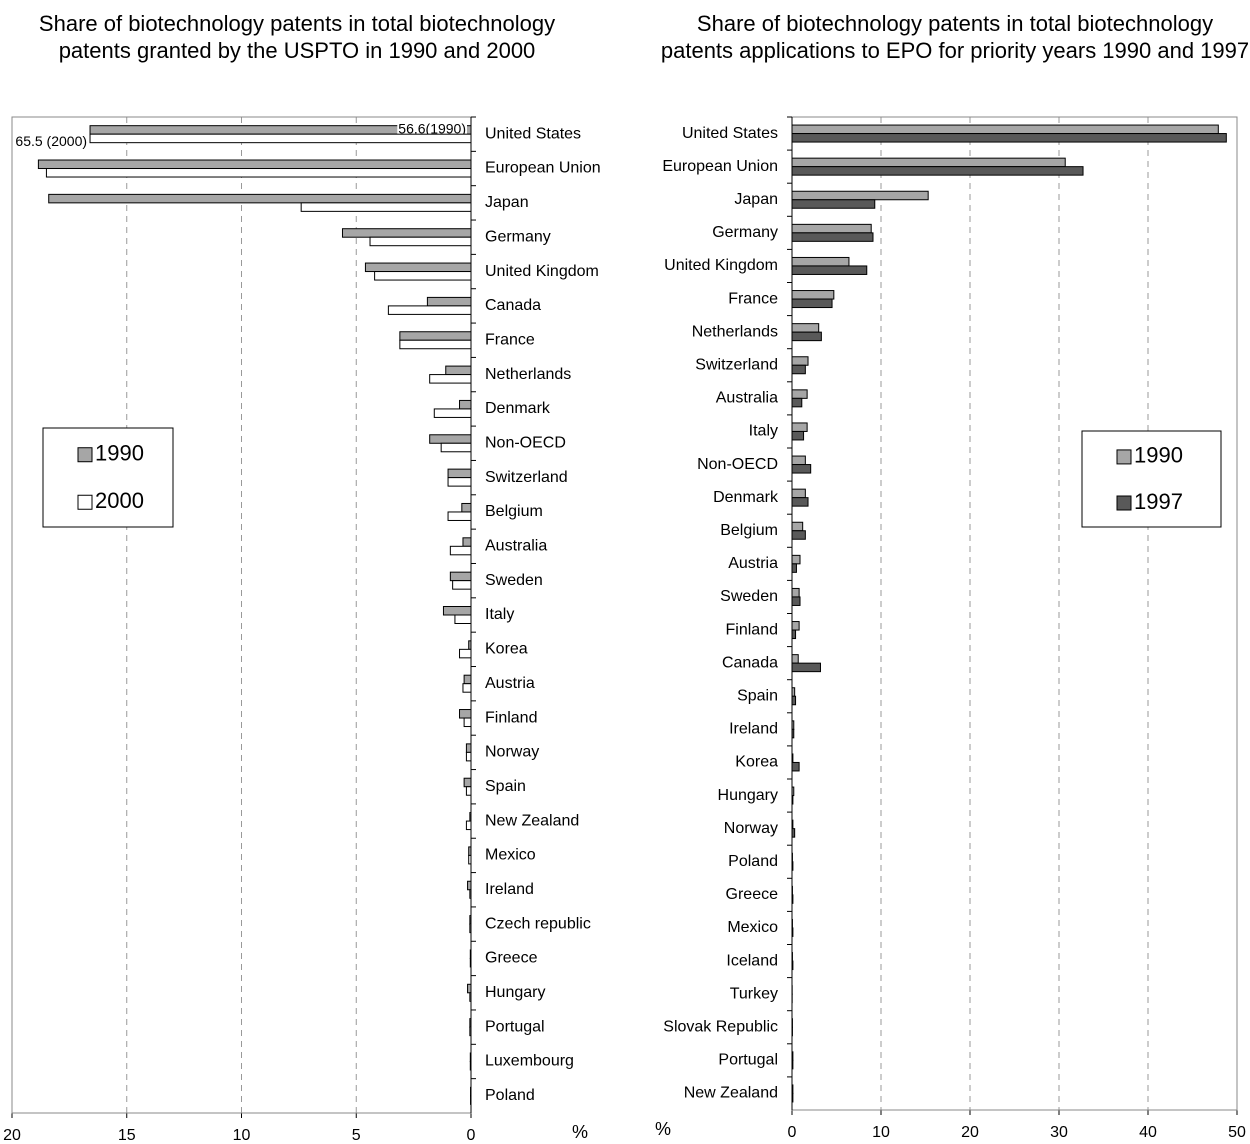 The image size is (1250, 1144). Describe the element at coordinates (525, 442) in the screenshot. I see `category-label: Non-OECD` at that location.